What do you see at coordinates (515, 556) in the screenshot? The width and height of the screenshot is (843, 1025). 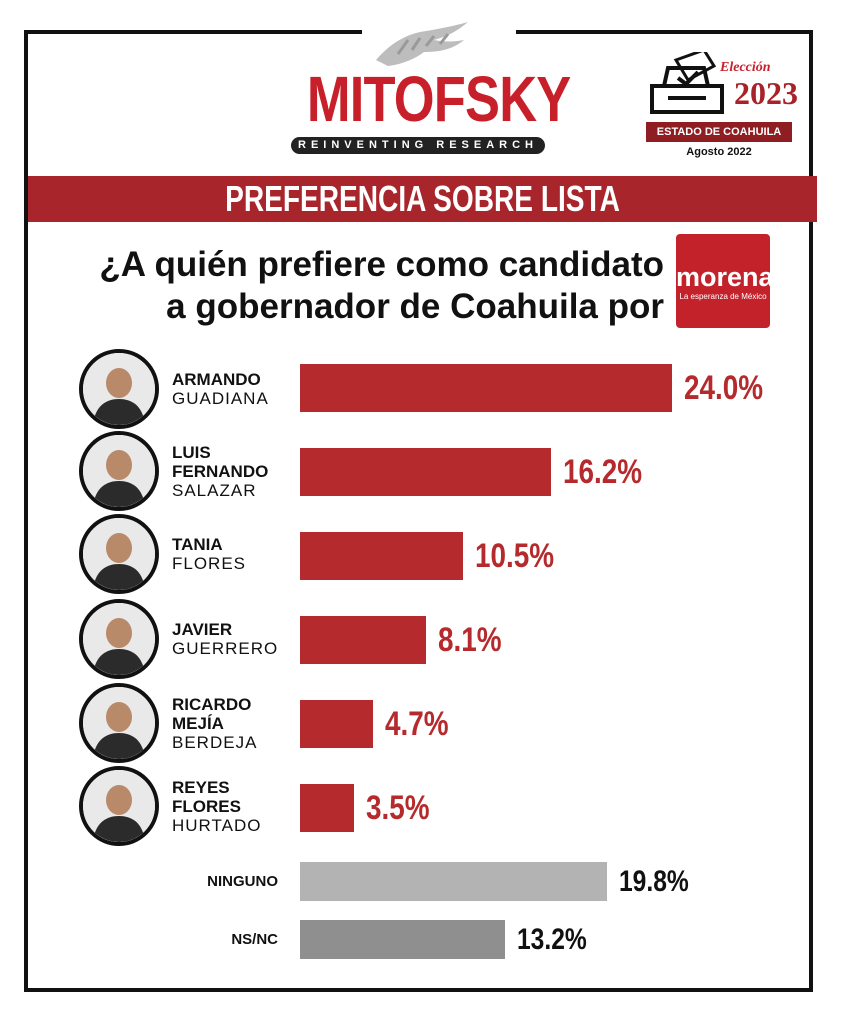 I see `value-label-2: 10.5%` at bounding box center [515, 556].